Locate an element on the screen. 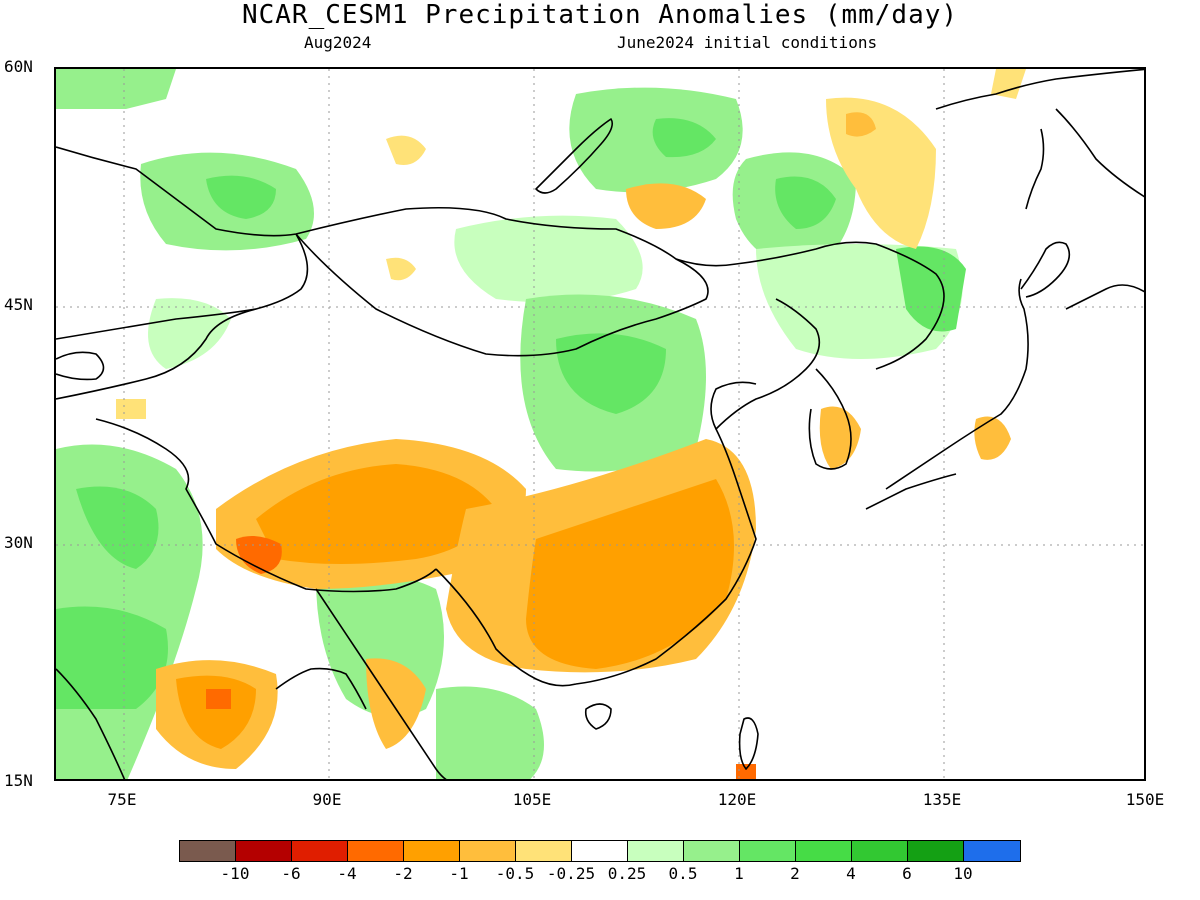 The width and height of the screenshot is (1200, 900). indochina-wet is located at coordinates (490, 732).